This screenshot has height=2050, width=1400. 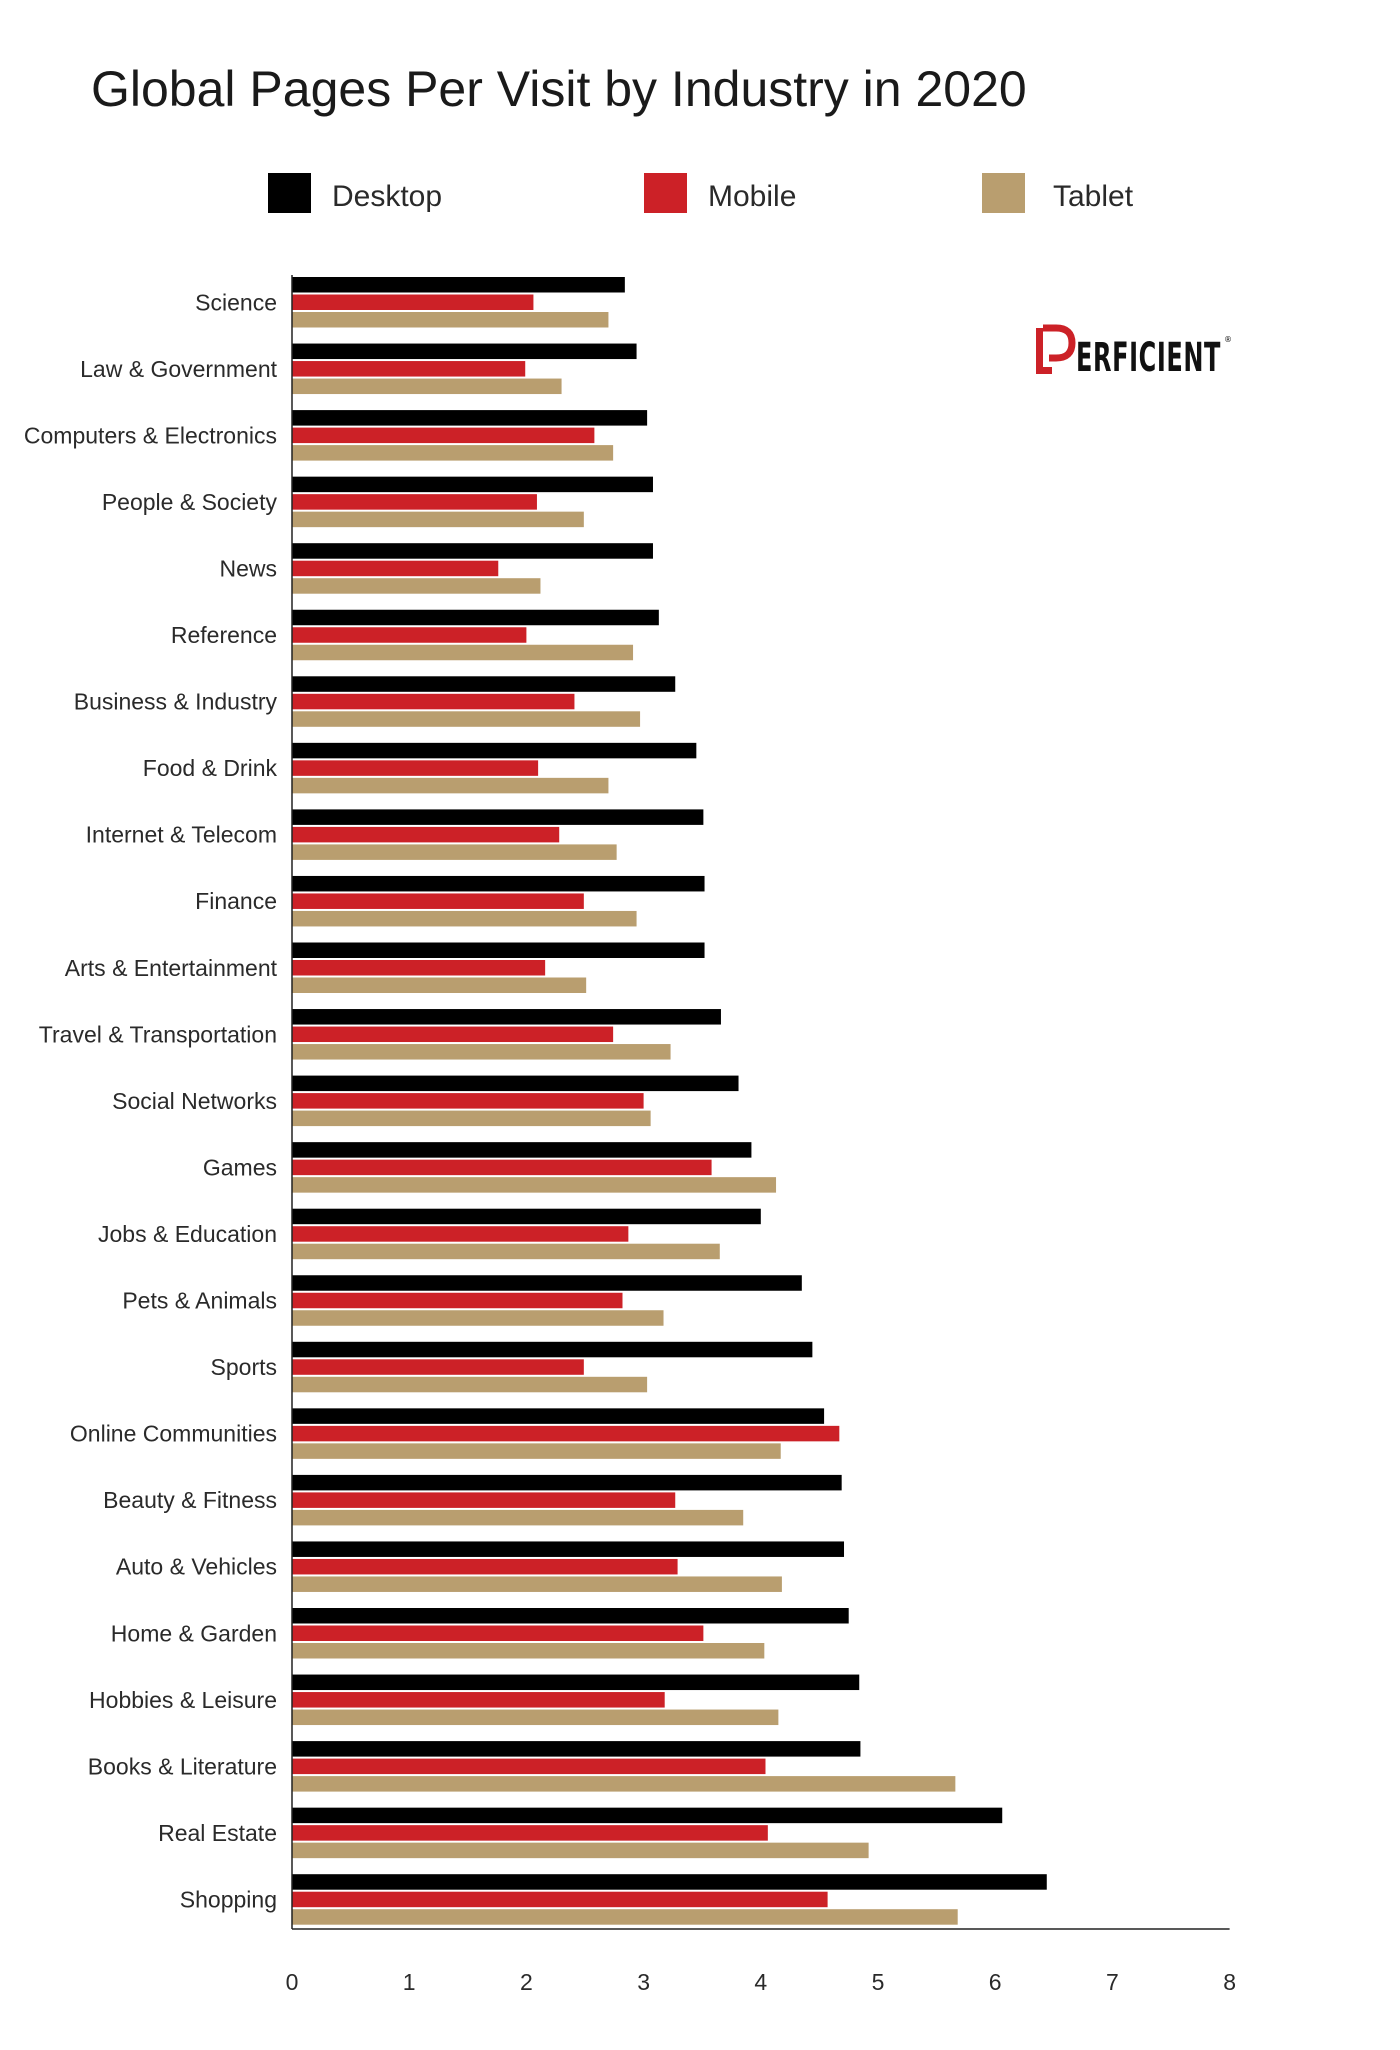 I want to click on bar-reference-tablet, so click(x=463, y=652).